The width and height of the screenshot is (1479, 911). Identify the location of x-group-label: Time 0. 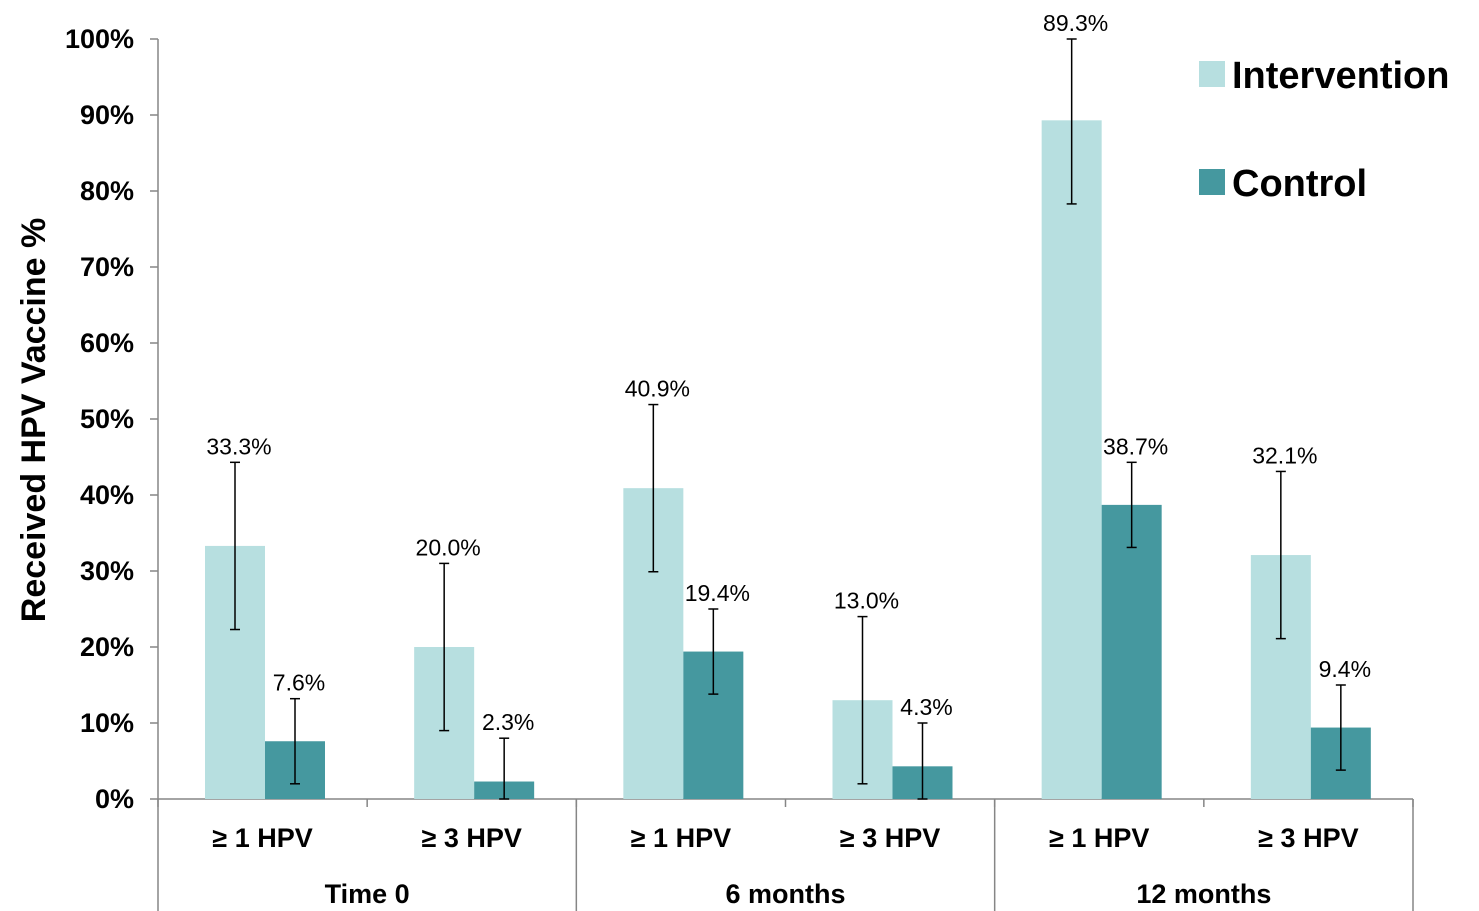
(367, 894).